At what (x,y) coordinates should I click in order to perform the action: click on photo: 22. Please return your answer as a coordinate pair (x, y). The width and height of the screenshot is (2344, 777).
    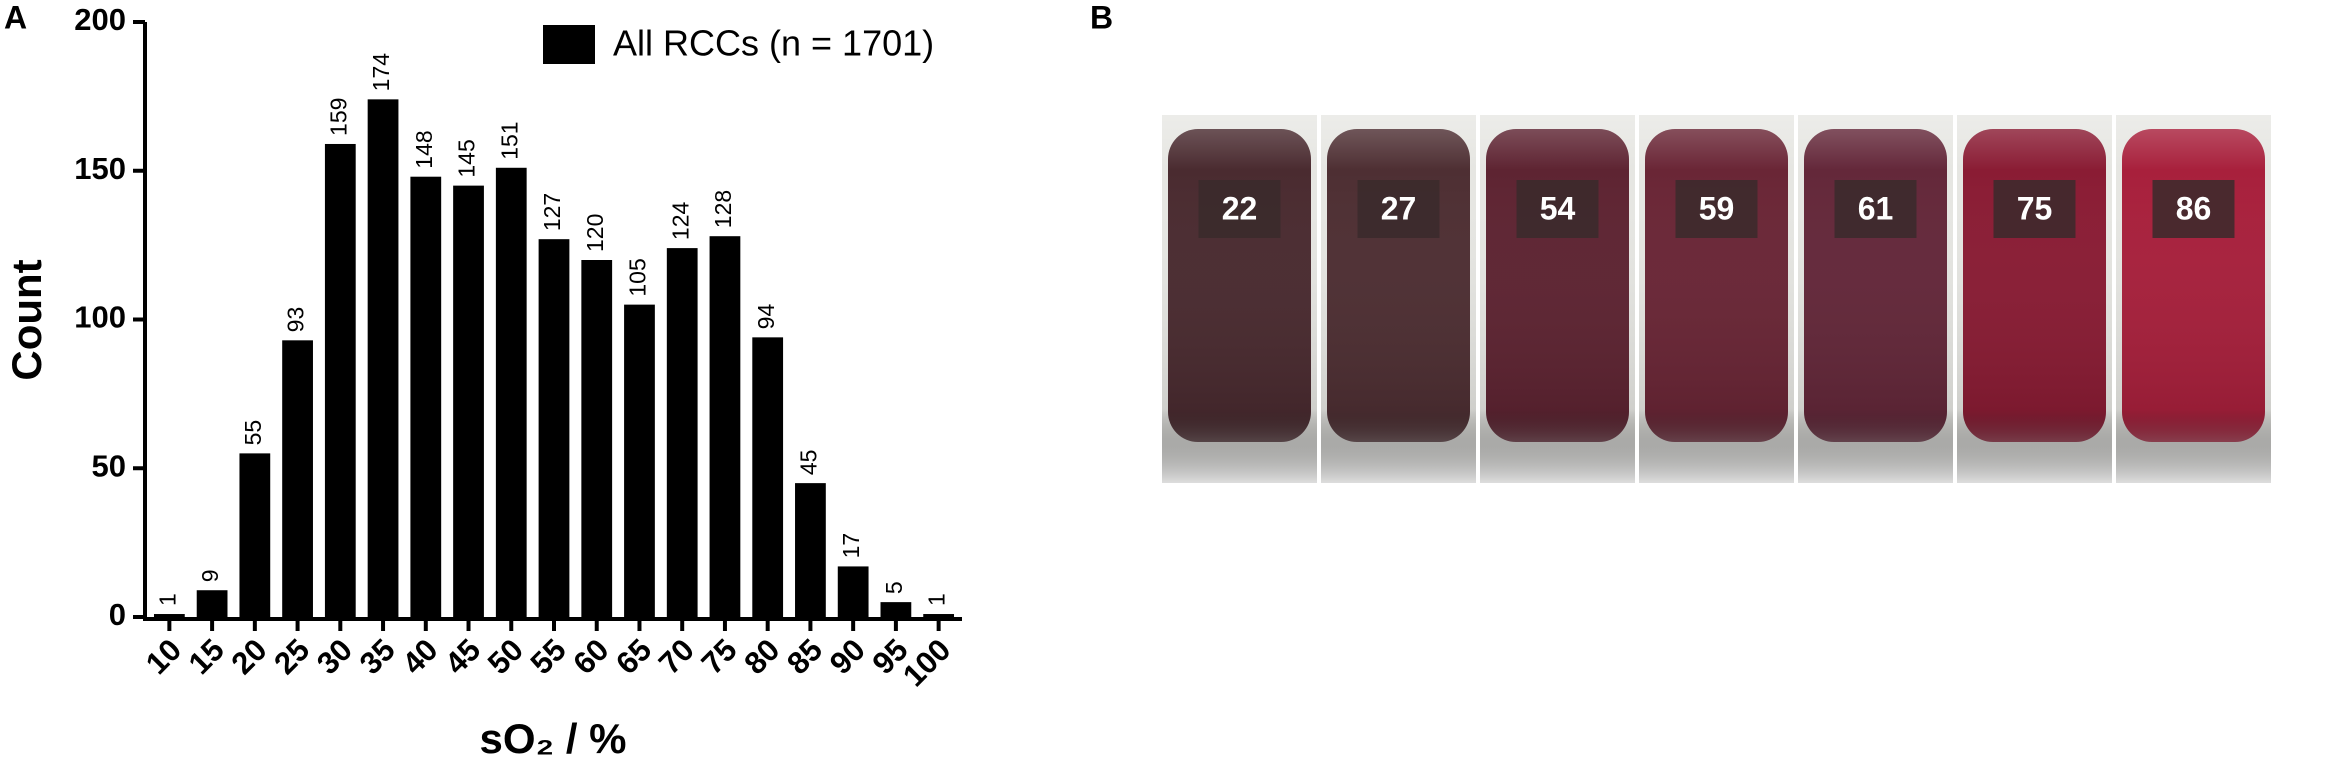
    Looking at the image, I should click on (1239, 299).